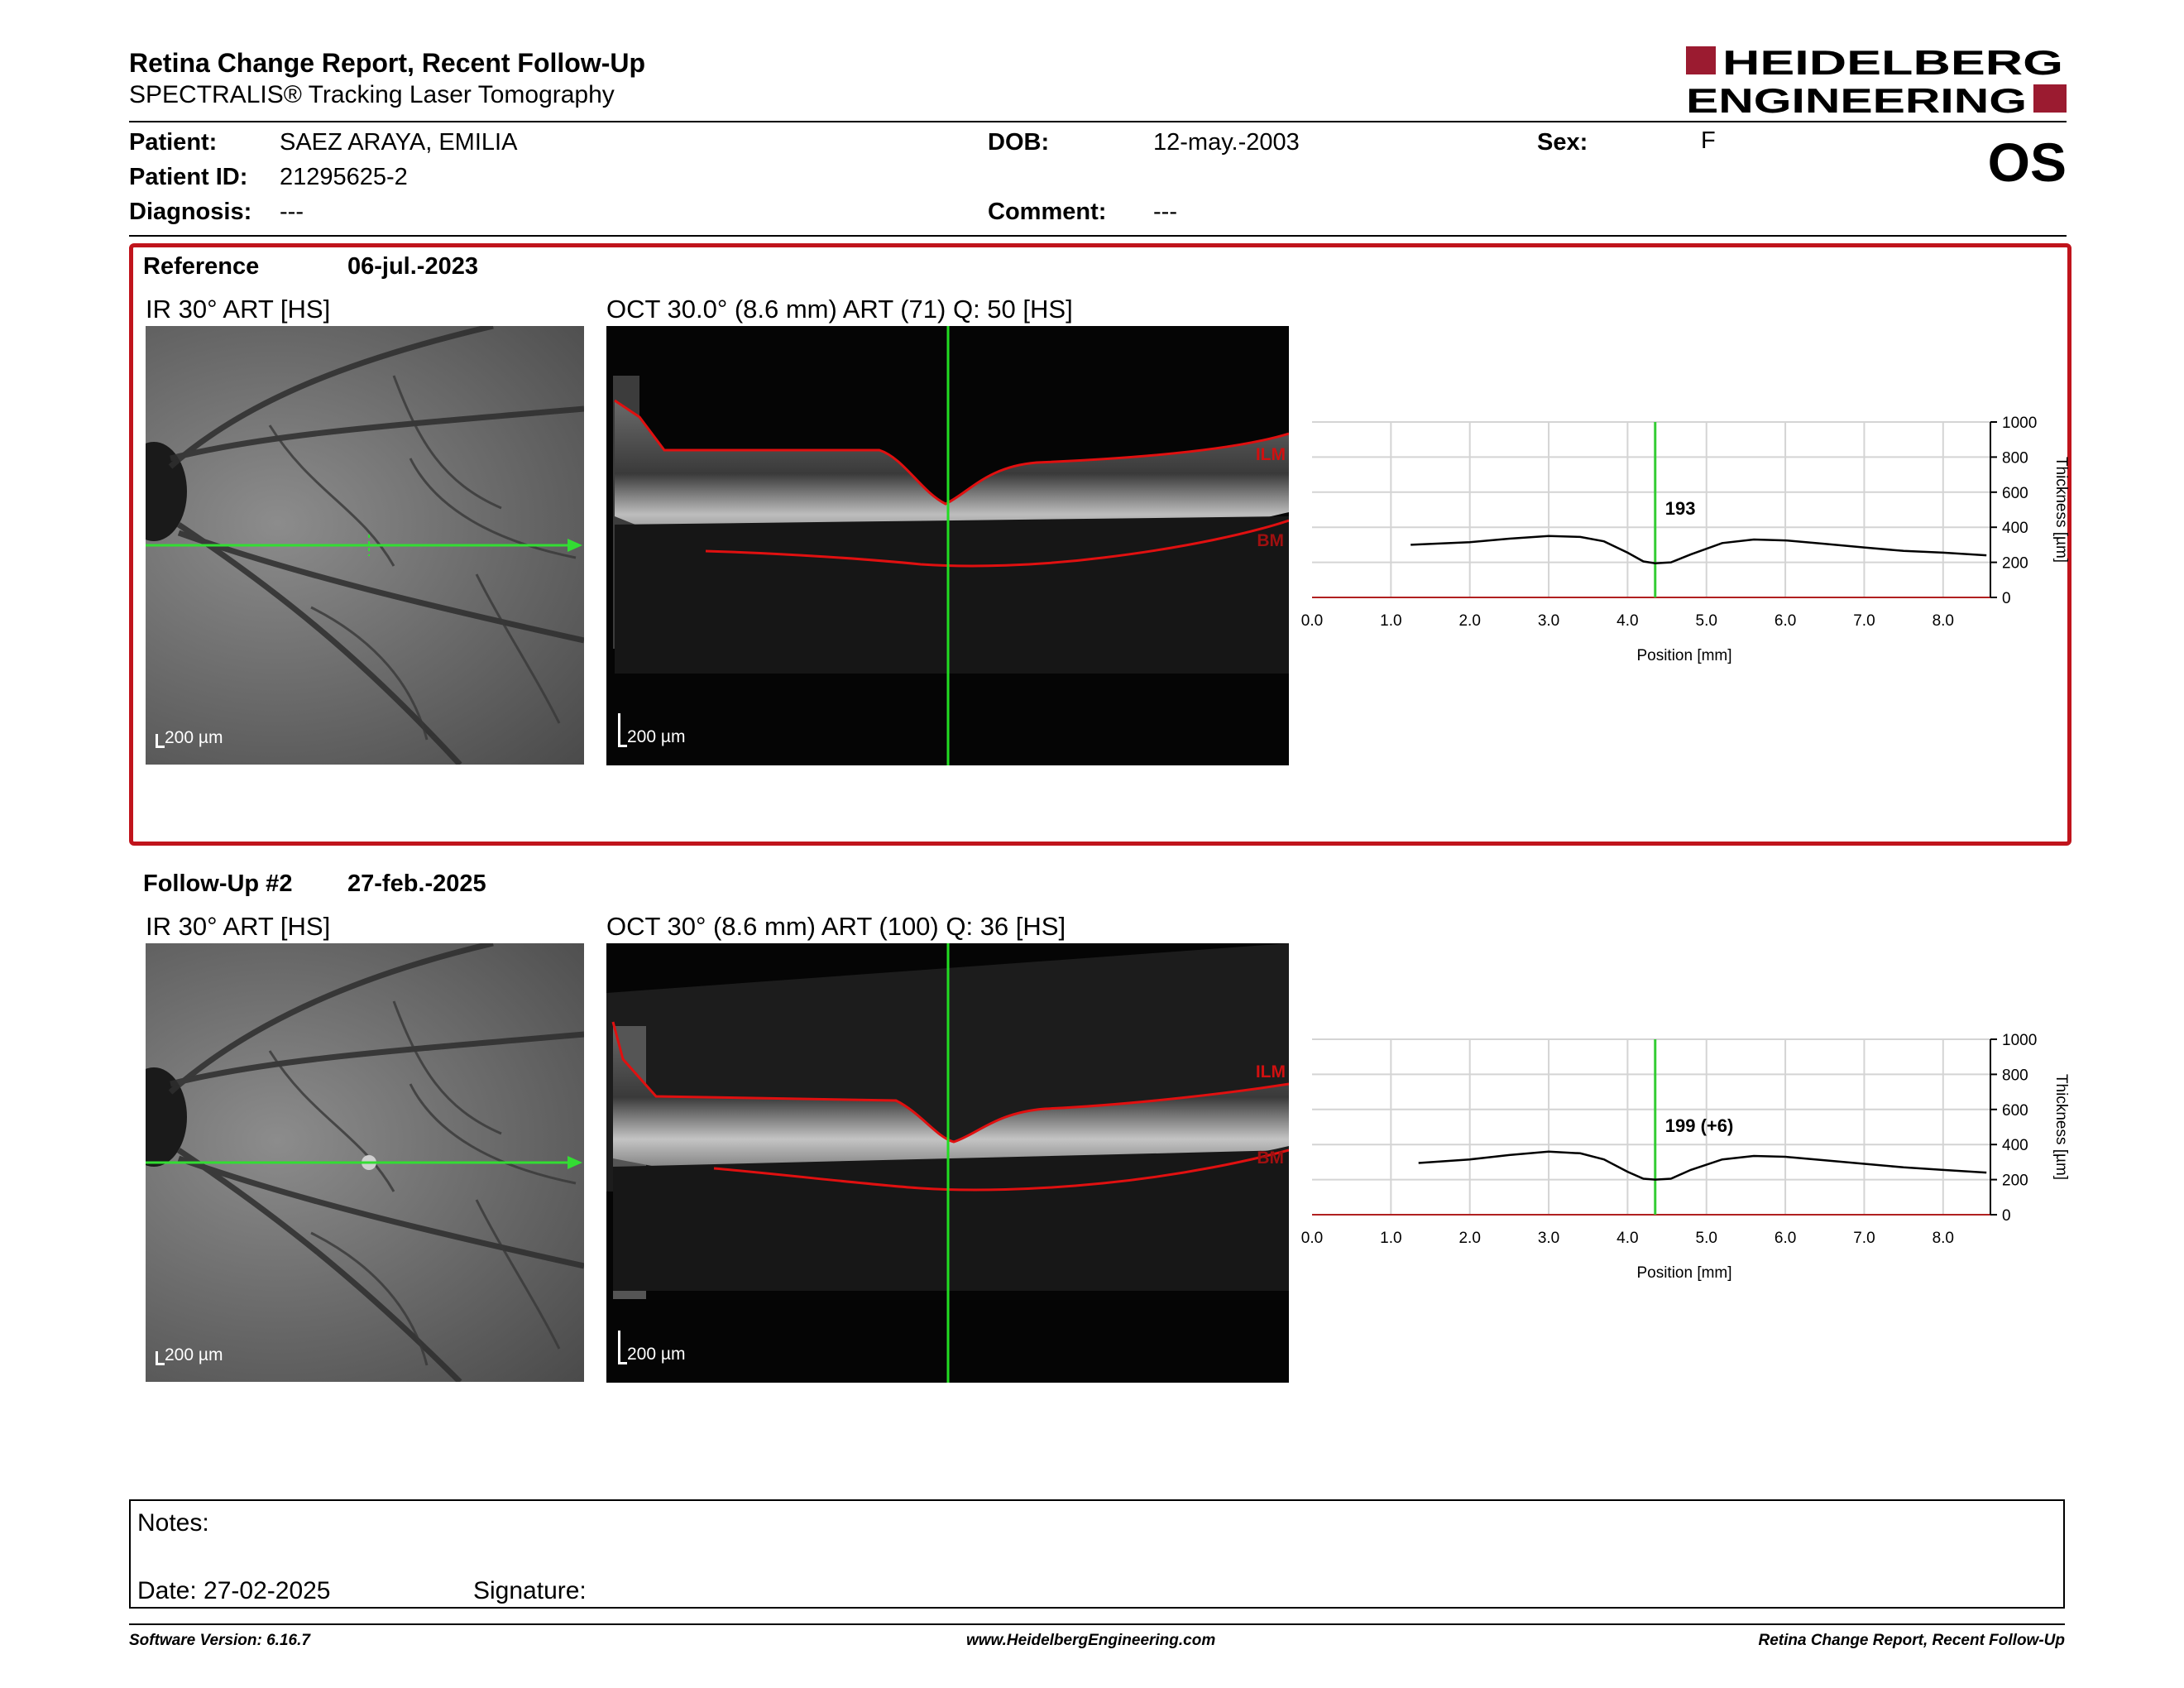 The height and width of the screenshot is (1688, 2184). I want to click on footer-website: www.HeidelbergEngineering.com, so click(1091, 1640).